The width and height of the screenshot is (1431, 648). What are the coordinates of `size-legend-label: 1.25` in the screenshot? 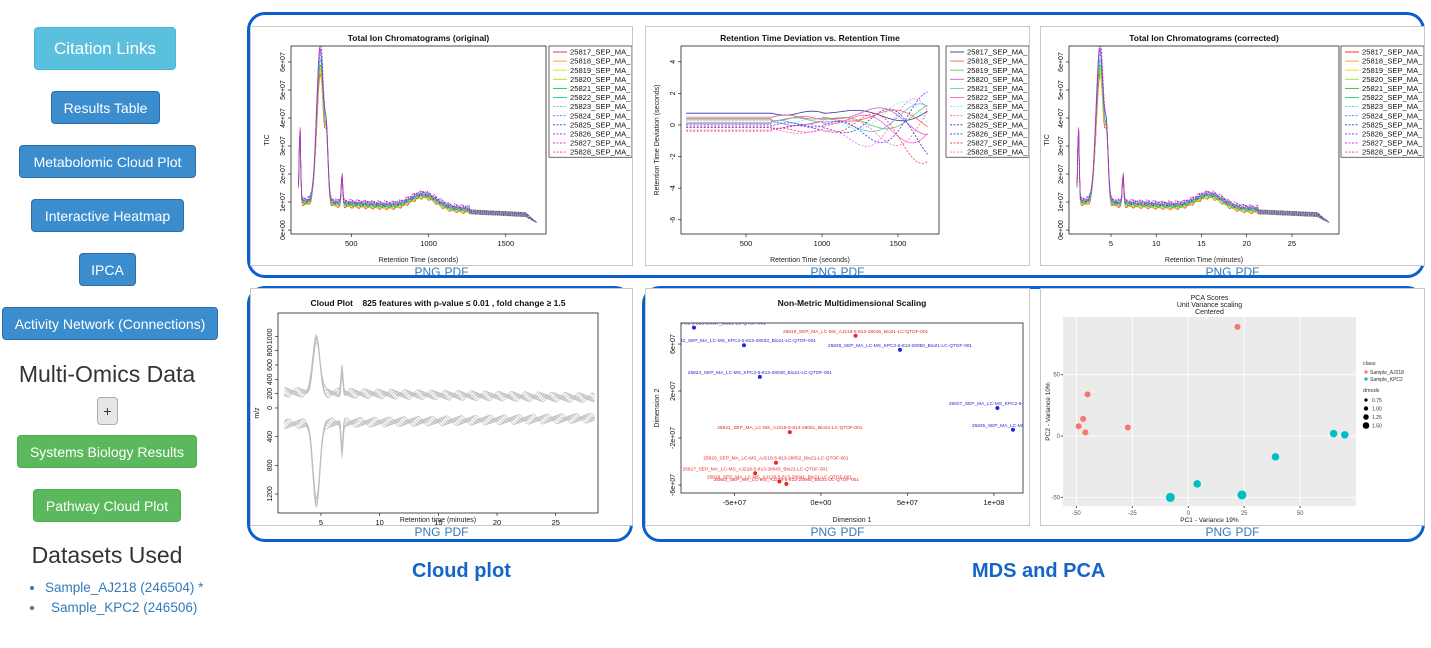 It's located at (1377, 418).